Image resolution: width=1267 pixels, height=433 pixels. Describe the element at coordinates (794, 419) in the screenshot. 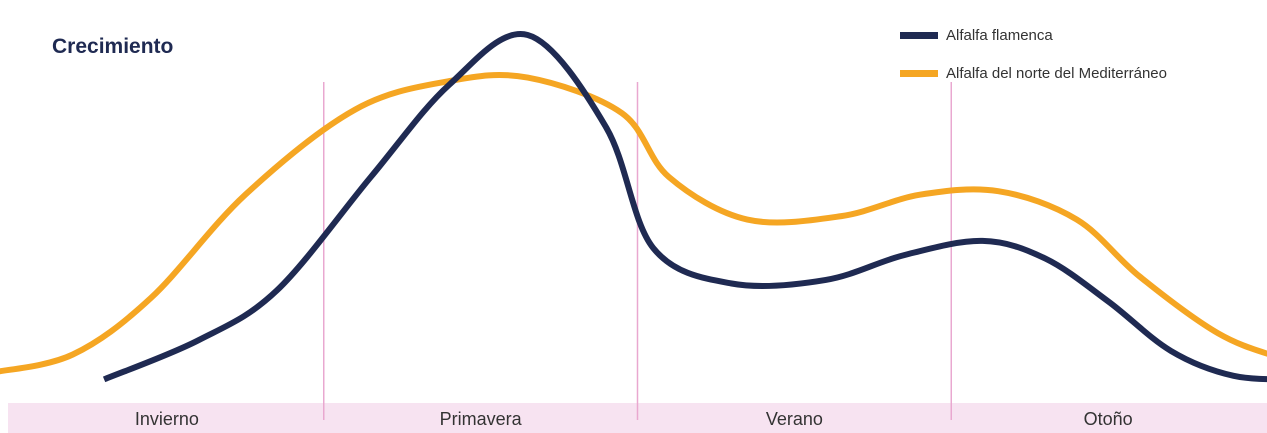

I see `season-label-3: Verano` at that location.